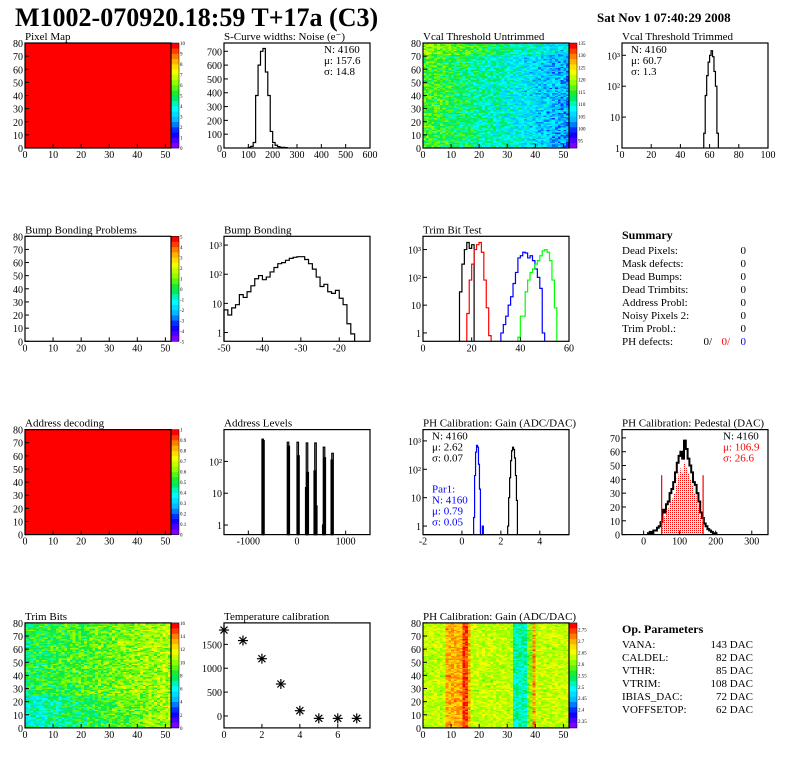 Image resolution: width=796 pixels, height=772 pixels. Describe the element at coordinates (48, 37) in the screenshot. I see `chart-title: Pixel Map` at that location.